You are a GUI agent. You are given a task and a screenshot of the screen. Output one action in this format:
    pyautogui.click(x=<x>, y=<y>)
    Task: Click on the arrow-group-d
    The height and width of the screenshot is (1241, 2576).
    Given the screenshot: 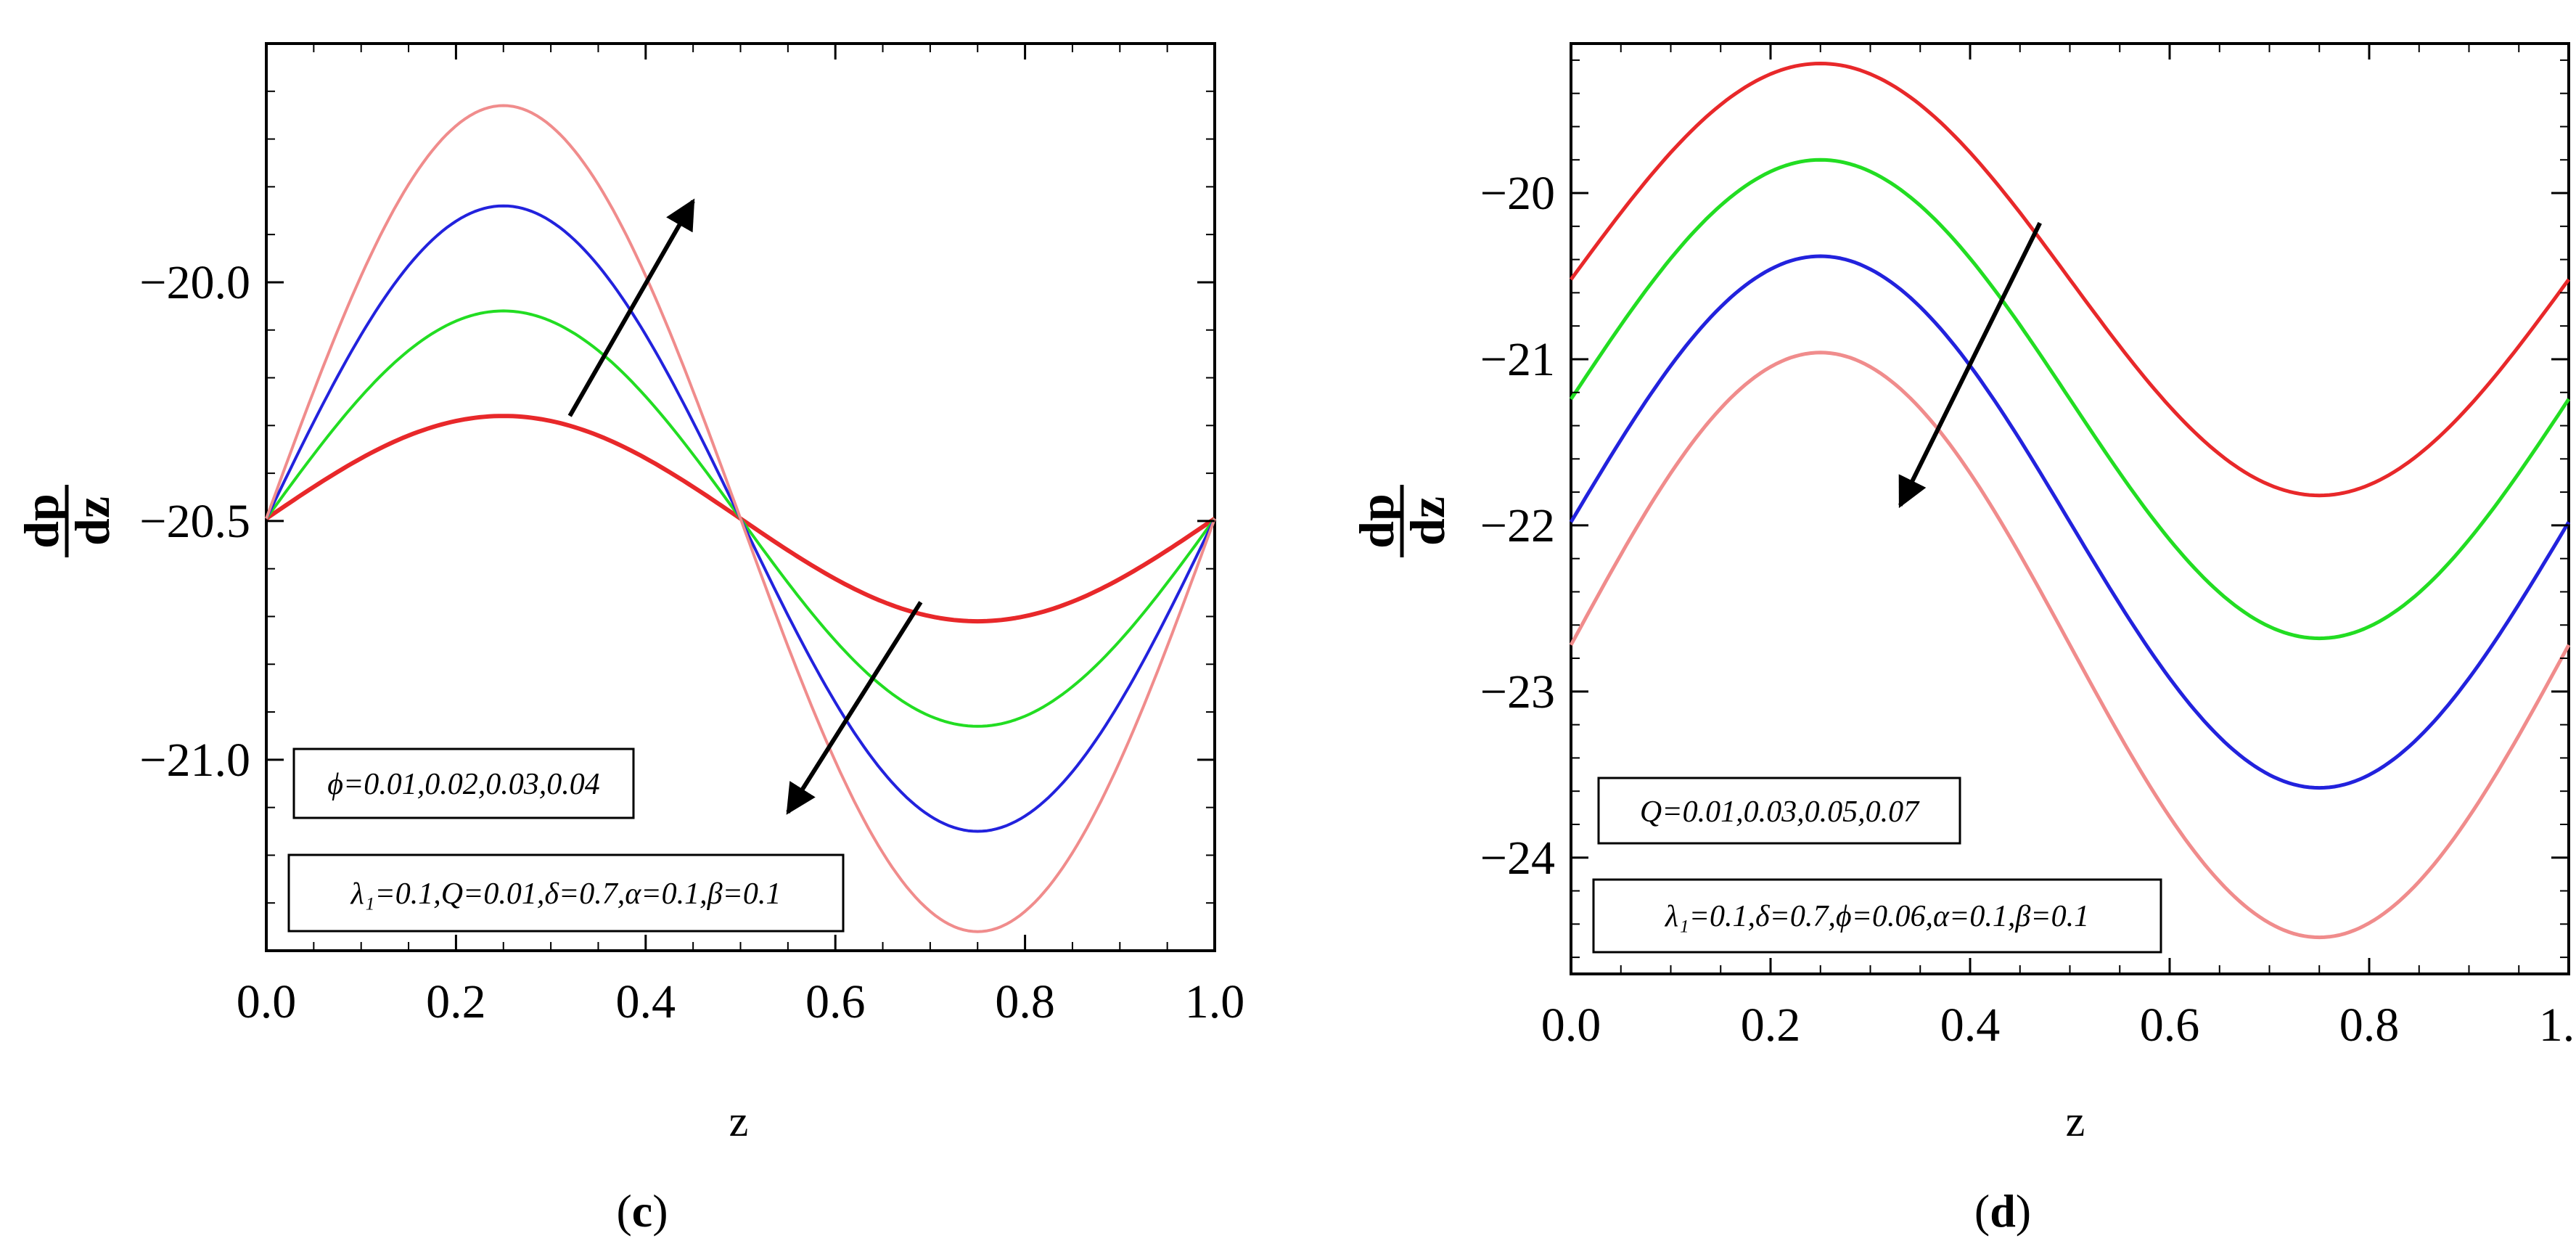 What is the action you would take?
    pyautogui.click(x=1970, y=365)
    